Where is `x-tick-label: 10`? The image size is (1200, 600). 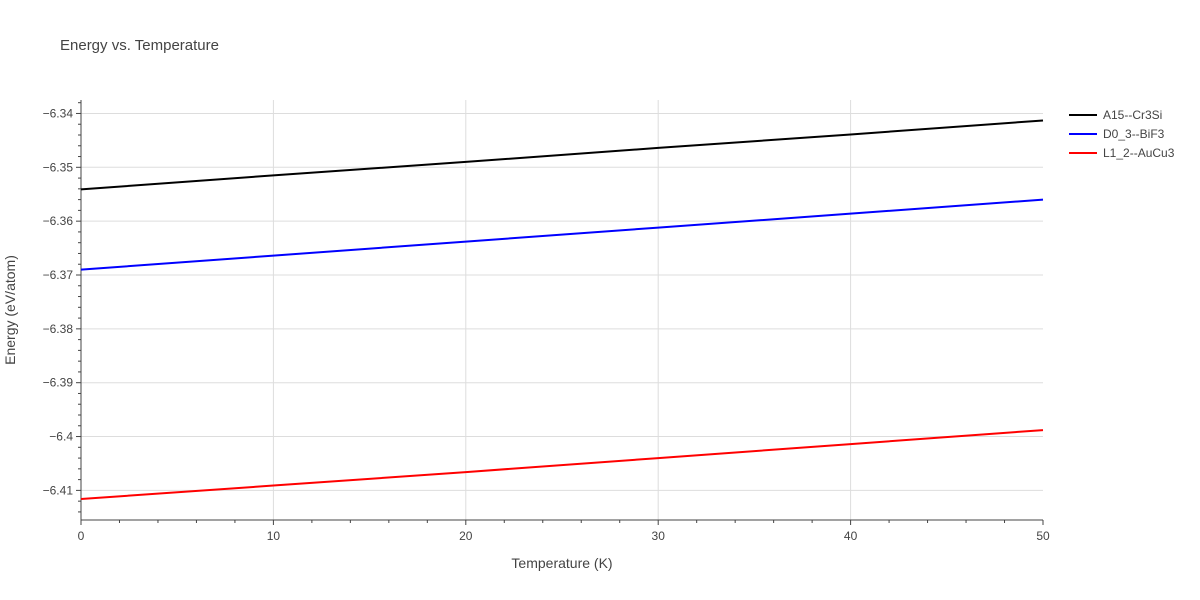 x-tick-label: 10 is located at coordinates (274, 536).